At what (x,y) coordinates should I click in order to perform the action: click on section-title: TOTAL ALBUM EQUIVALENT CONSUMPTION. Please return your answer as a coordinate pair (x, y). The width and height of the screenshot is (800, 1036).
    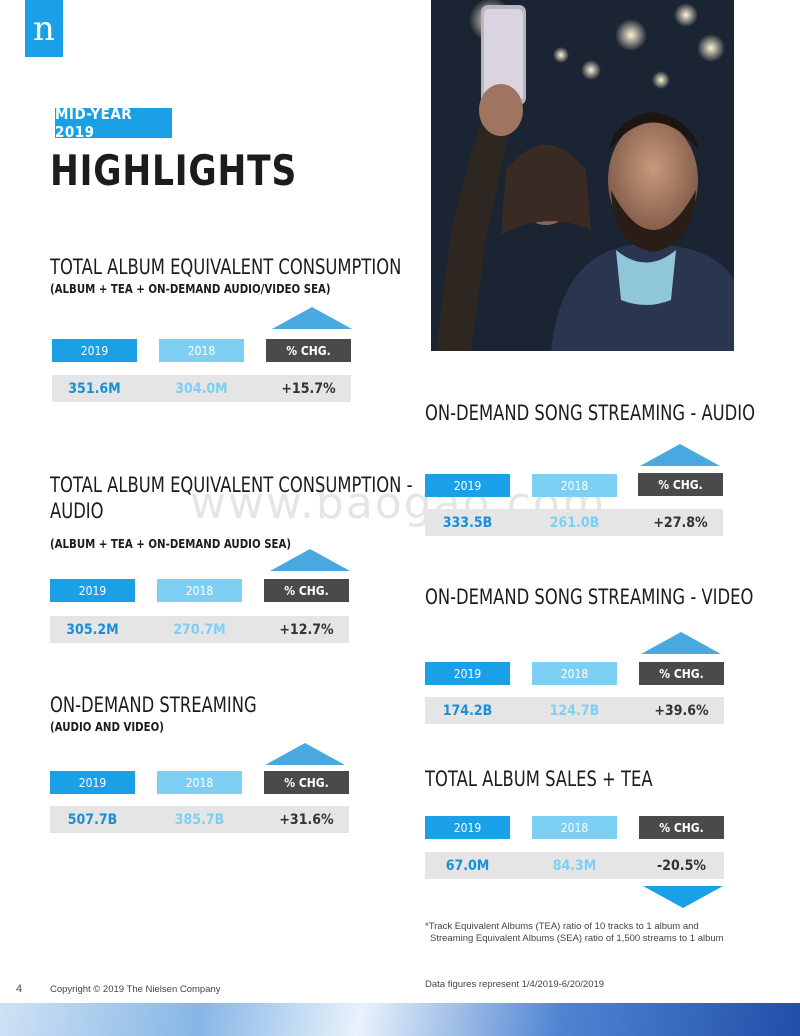
    Looking at the image, I should click on (226, 267).